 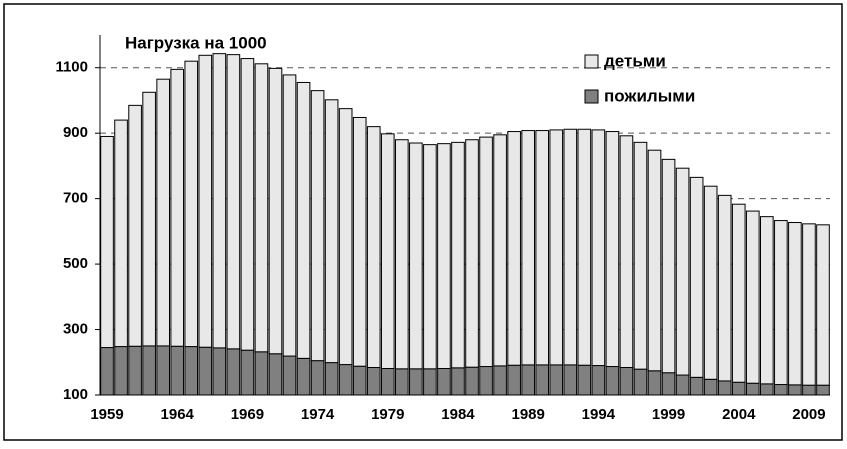 I want to click on x-tick-label: 1964, so click(x=178, y=414).